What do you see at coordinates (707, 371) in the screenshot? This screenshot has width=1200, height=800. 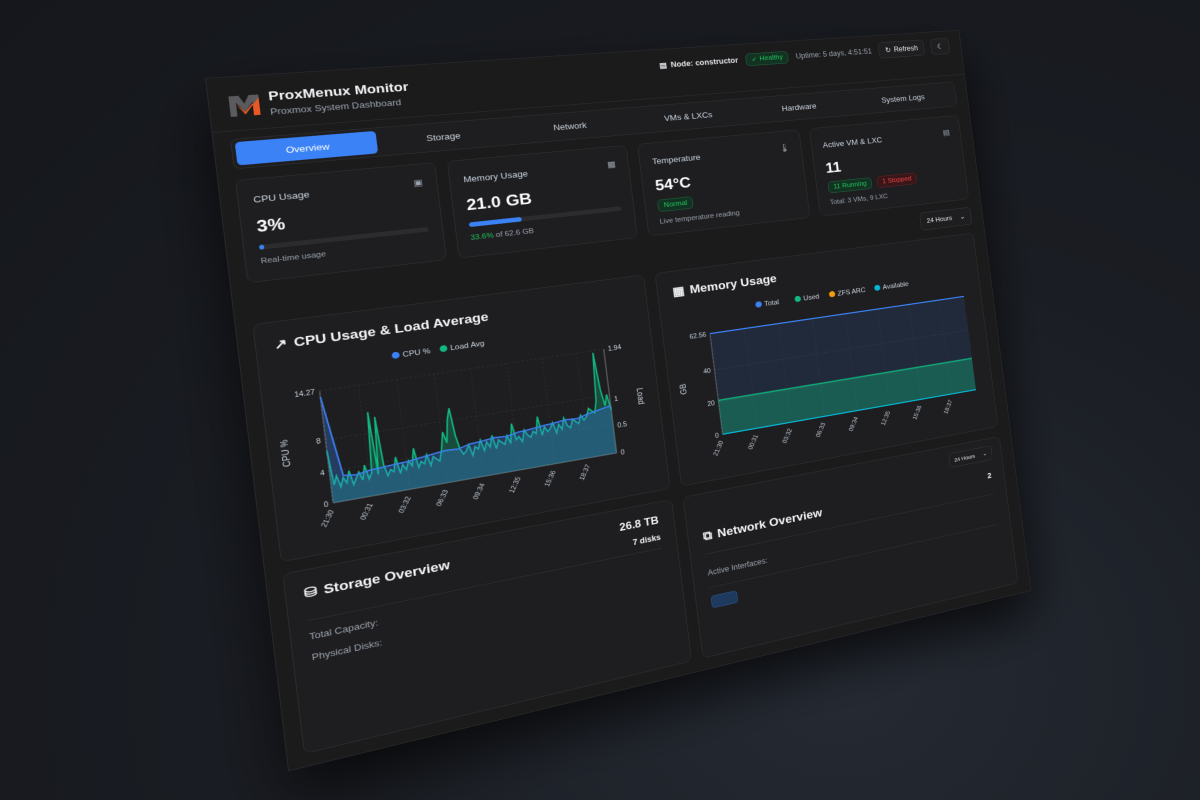 I see `y-tick-label: 40` at bounding box center [707, 371].